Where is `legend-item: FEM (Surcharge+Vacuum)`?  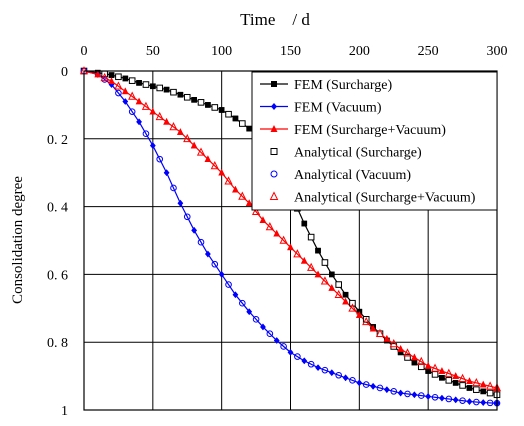 legend-item: FEM (Surcharge+Vacuum) is located at coordinates (353, 130).